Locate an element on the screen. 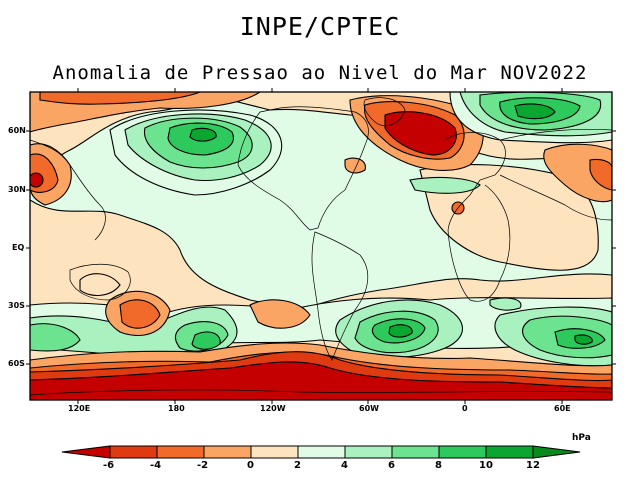 This screenshot has height=494, width=640. lon-label: 60E is located at coordinates (562, 408).